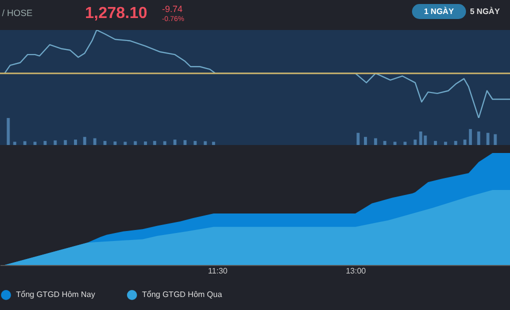 The image size is (510, 310). Describe the element at coordinates (356, 271) in the screenshot. I see `x-tick-label: 13:00` at that location.